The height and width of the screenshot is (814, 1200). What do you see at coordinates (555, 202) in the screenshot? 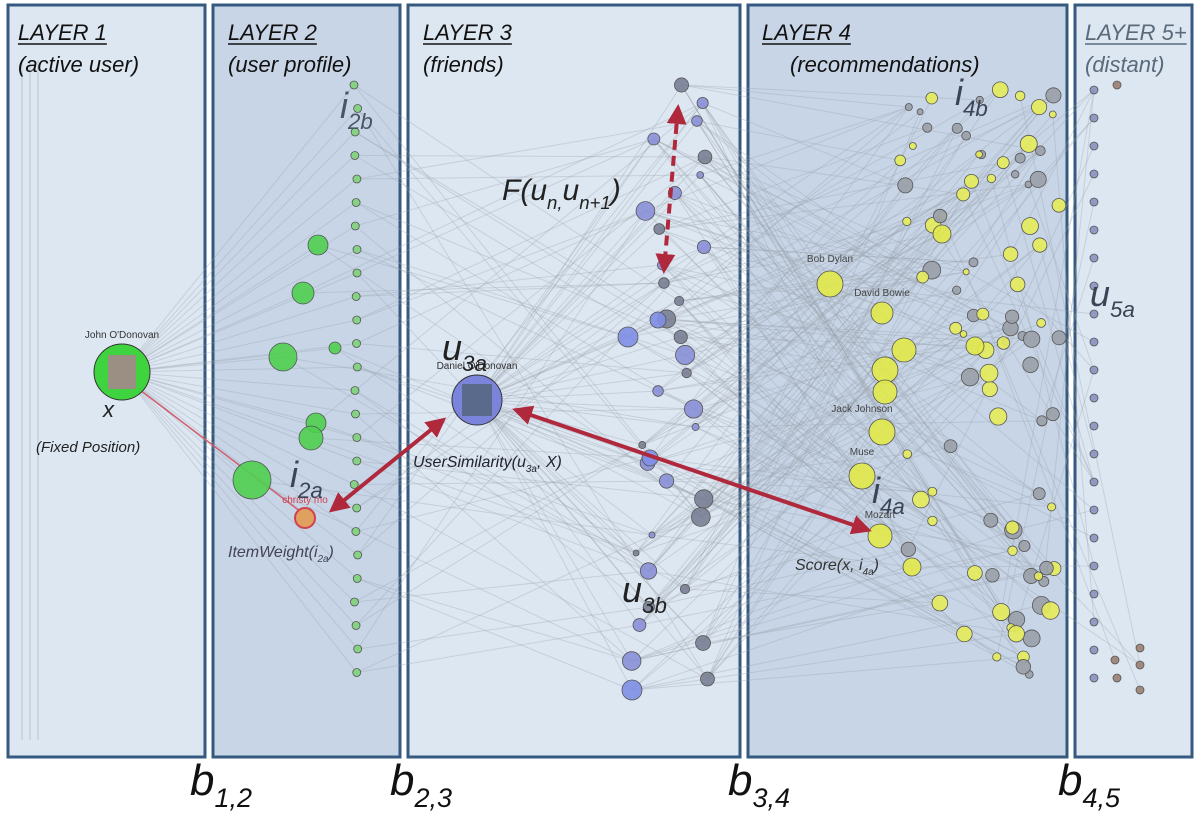
I see `subscript: n,` at bounding box center [555, 202].